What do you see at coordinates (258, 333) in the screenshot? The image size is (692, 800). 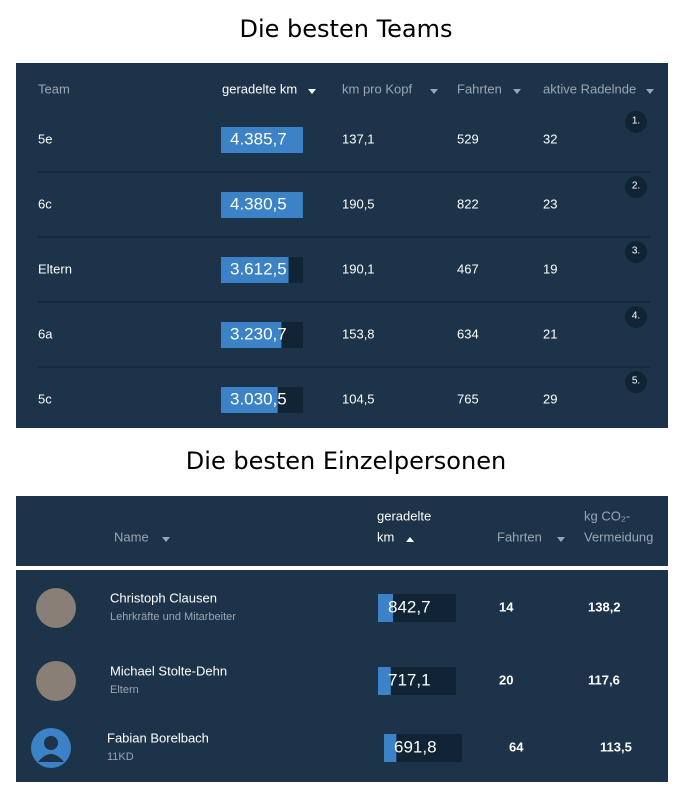 I see `km-value: 3.230,7` at bounding box center [258, 333].